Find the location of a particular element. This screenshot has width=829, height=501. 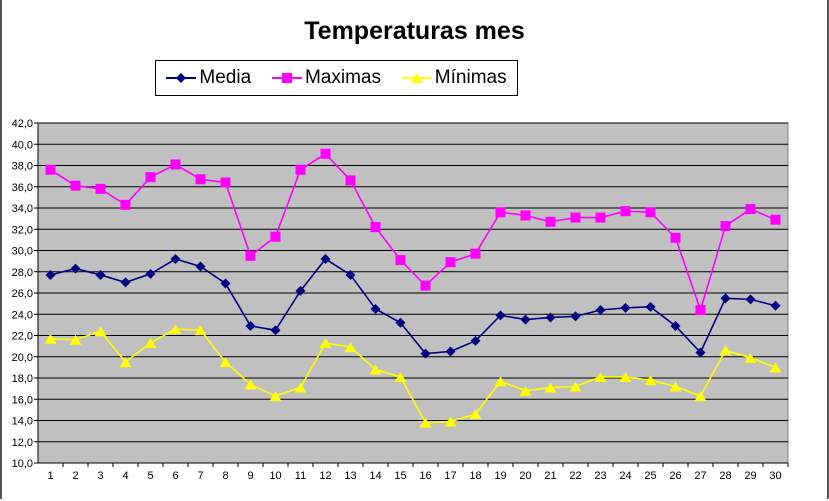

x-tick-label: 30 is located at coordinates (775, 476).